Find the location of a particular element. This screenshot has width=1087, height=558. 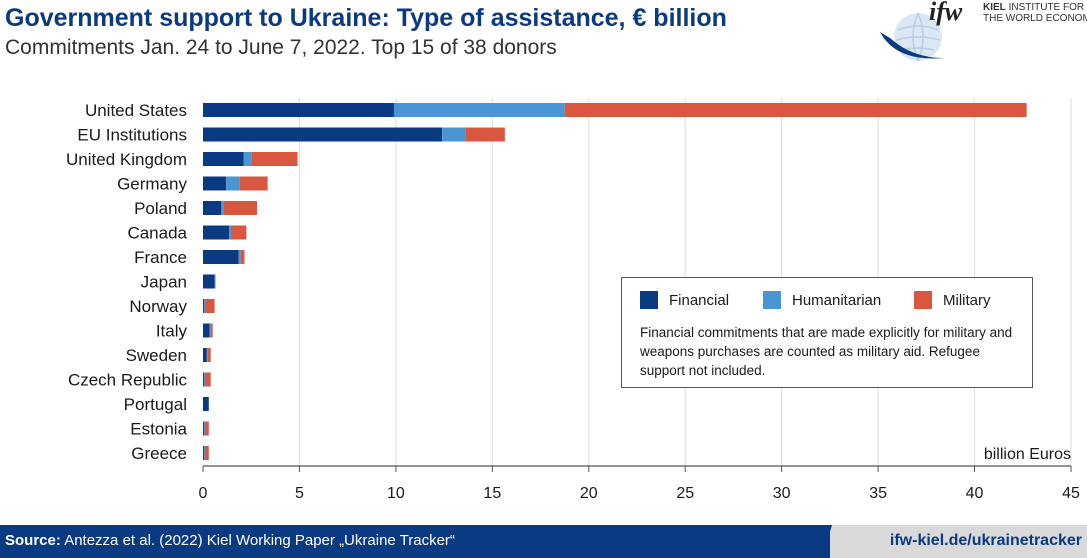

bar-japan-financial is located at coordinates (209, 281).